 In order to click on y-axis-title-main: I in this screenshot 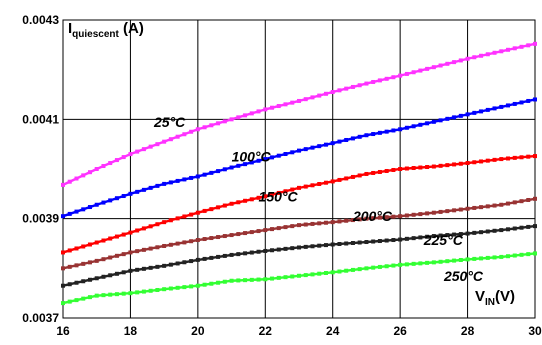, I will do `click(70, 28)`.